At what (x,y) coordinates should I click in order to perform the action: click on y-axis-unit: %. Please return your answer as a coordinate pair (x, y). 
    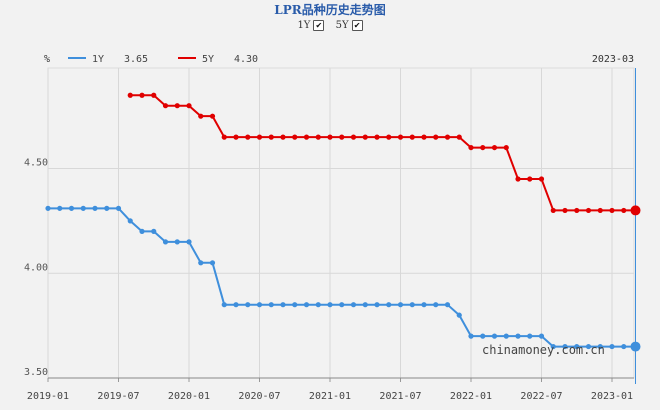
    Looking at the image, I should click on (47, 59).